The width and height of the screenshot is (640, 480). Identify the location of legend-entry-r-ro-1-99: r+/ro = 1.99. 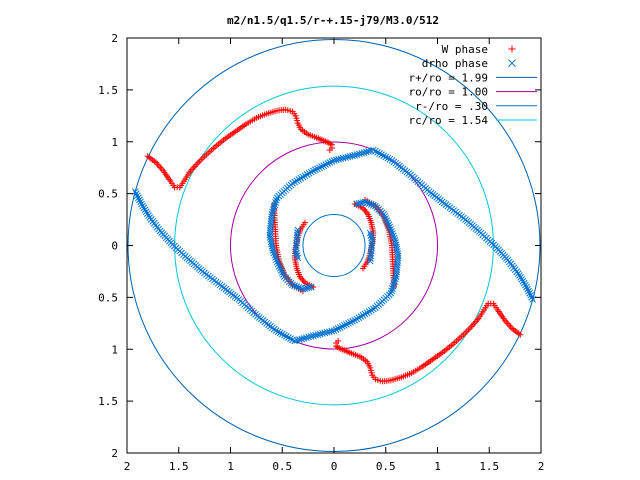
(473, 77).